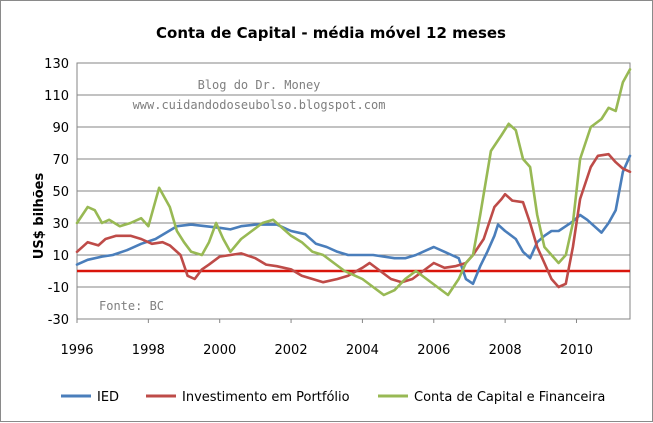 The height and width of the screenshot is (423, 653). What do you see at coordinates (60, 128) in the screenshot?
I see `y-tick-label: 90` at bounding box center [60, 128].